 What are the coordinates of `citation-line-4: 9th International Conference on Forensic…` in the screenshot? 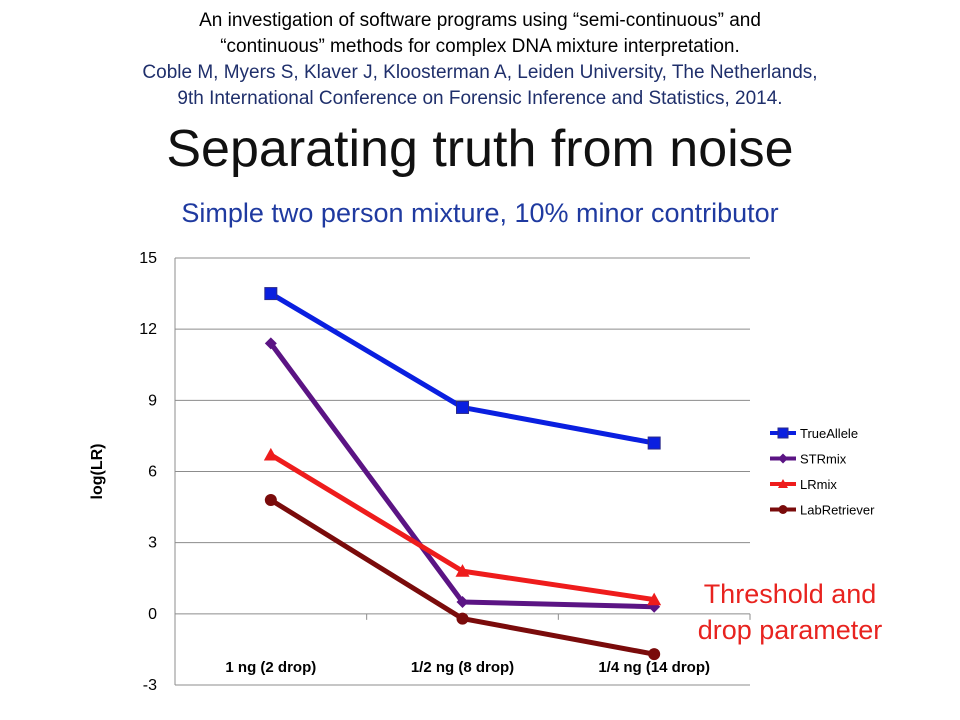 It's located at (480, 98).